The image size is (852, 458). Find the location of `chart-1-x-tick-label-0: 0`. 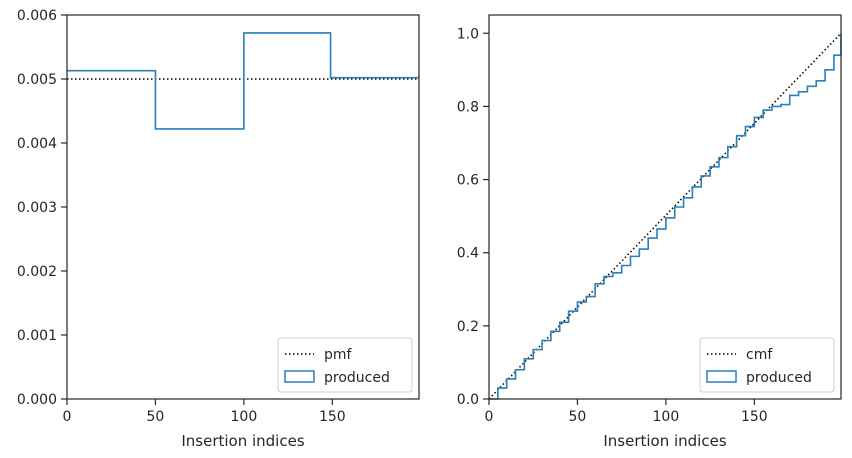

chart-1-x-tick-label-0: 0 is located at coordinates (489, 417).